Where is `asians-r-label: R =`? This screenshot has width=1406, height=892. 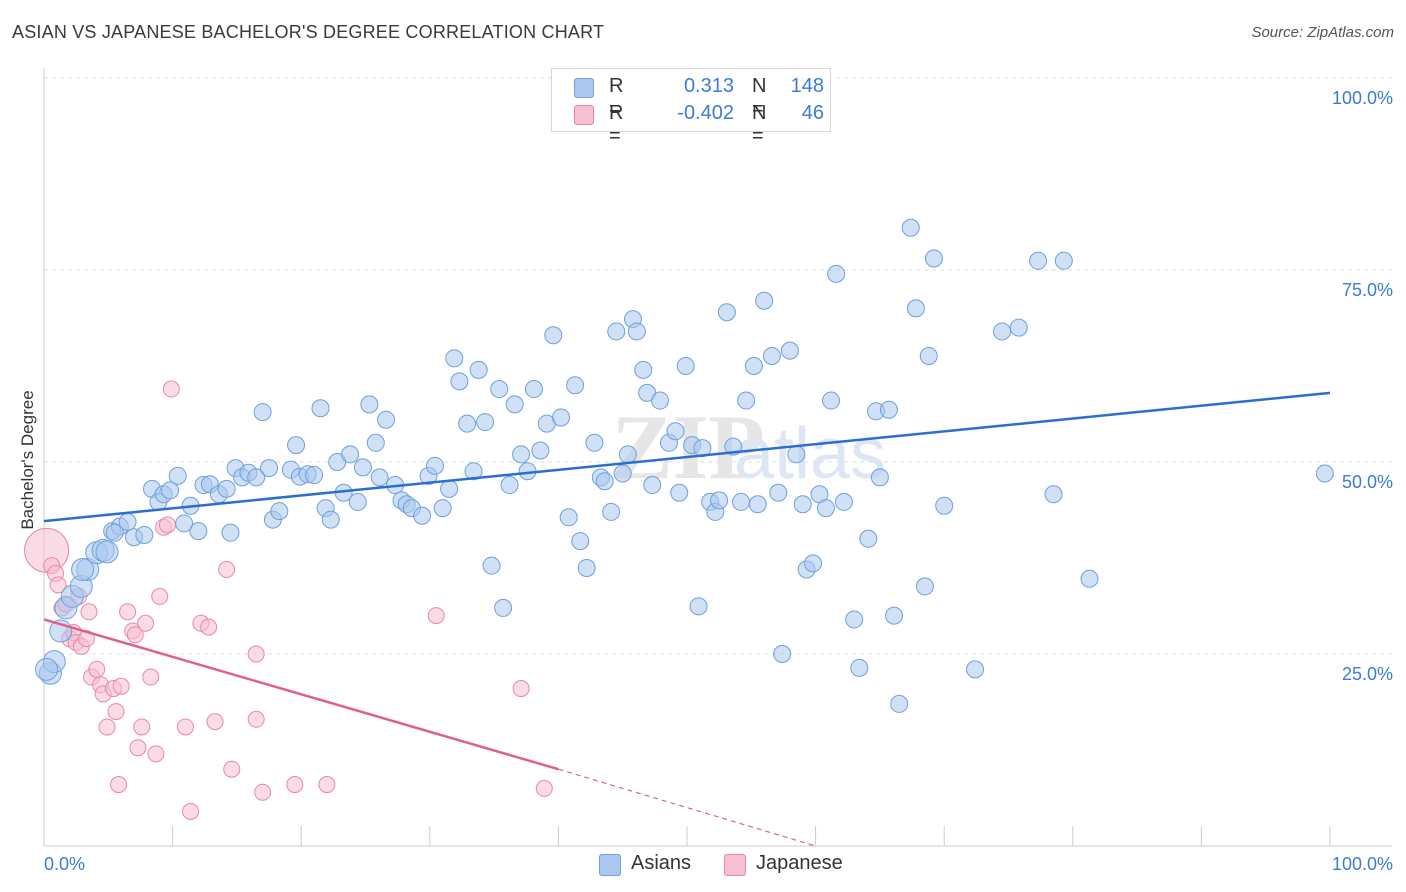 asians-r-label: R = is located at coordinates (616, 97).